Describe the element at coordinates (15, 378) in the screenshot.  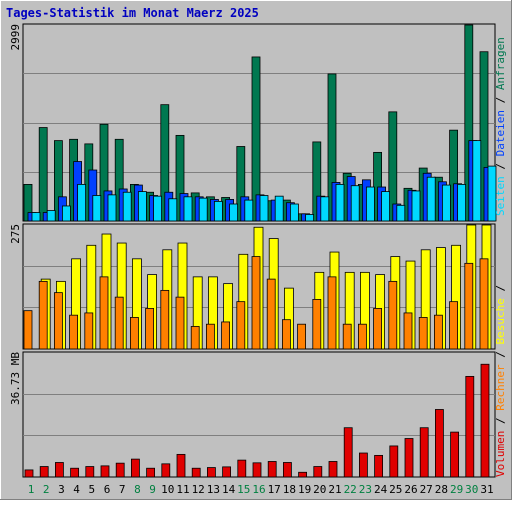
I see `volume-max-label: 36.73 MB` at that location.